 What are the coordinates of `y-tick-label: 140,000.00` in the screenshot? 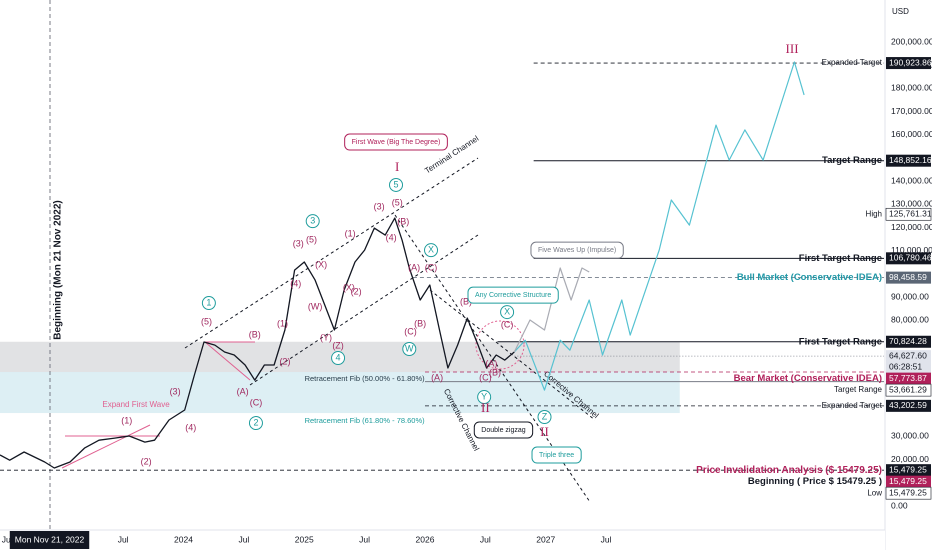 It's located at (911, 180).